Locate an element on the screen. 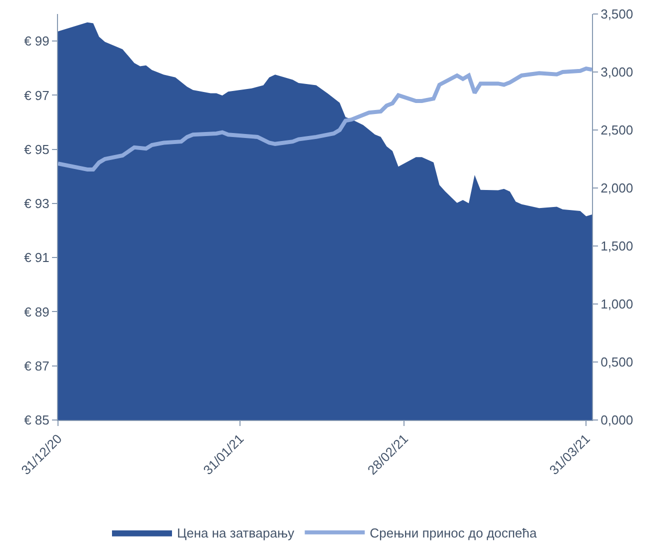  y2-tick-label: 1,000 is located at coordinates (617, 304).